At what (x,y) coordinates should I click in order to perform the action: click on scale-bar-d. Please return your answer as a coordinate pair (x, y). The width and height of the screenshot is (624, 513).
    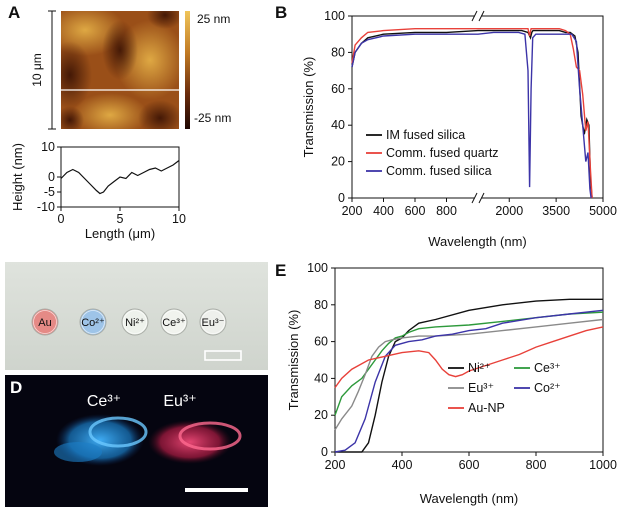
    Looking at the image, I should click on (216, 490).